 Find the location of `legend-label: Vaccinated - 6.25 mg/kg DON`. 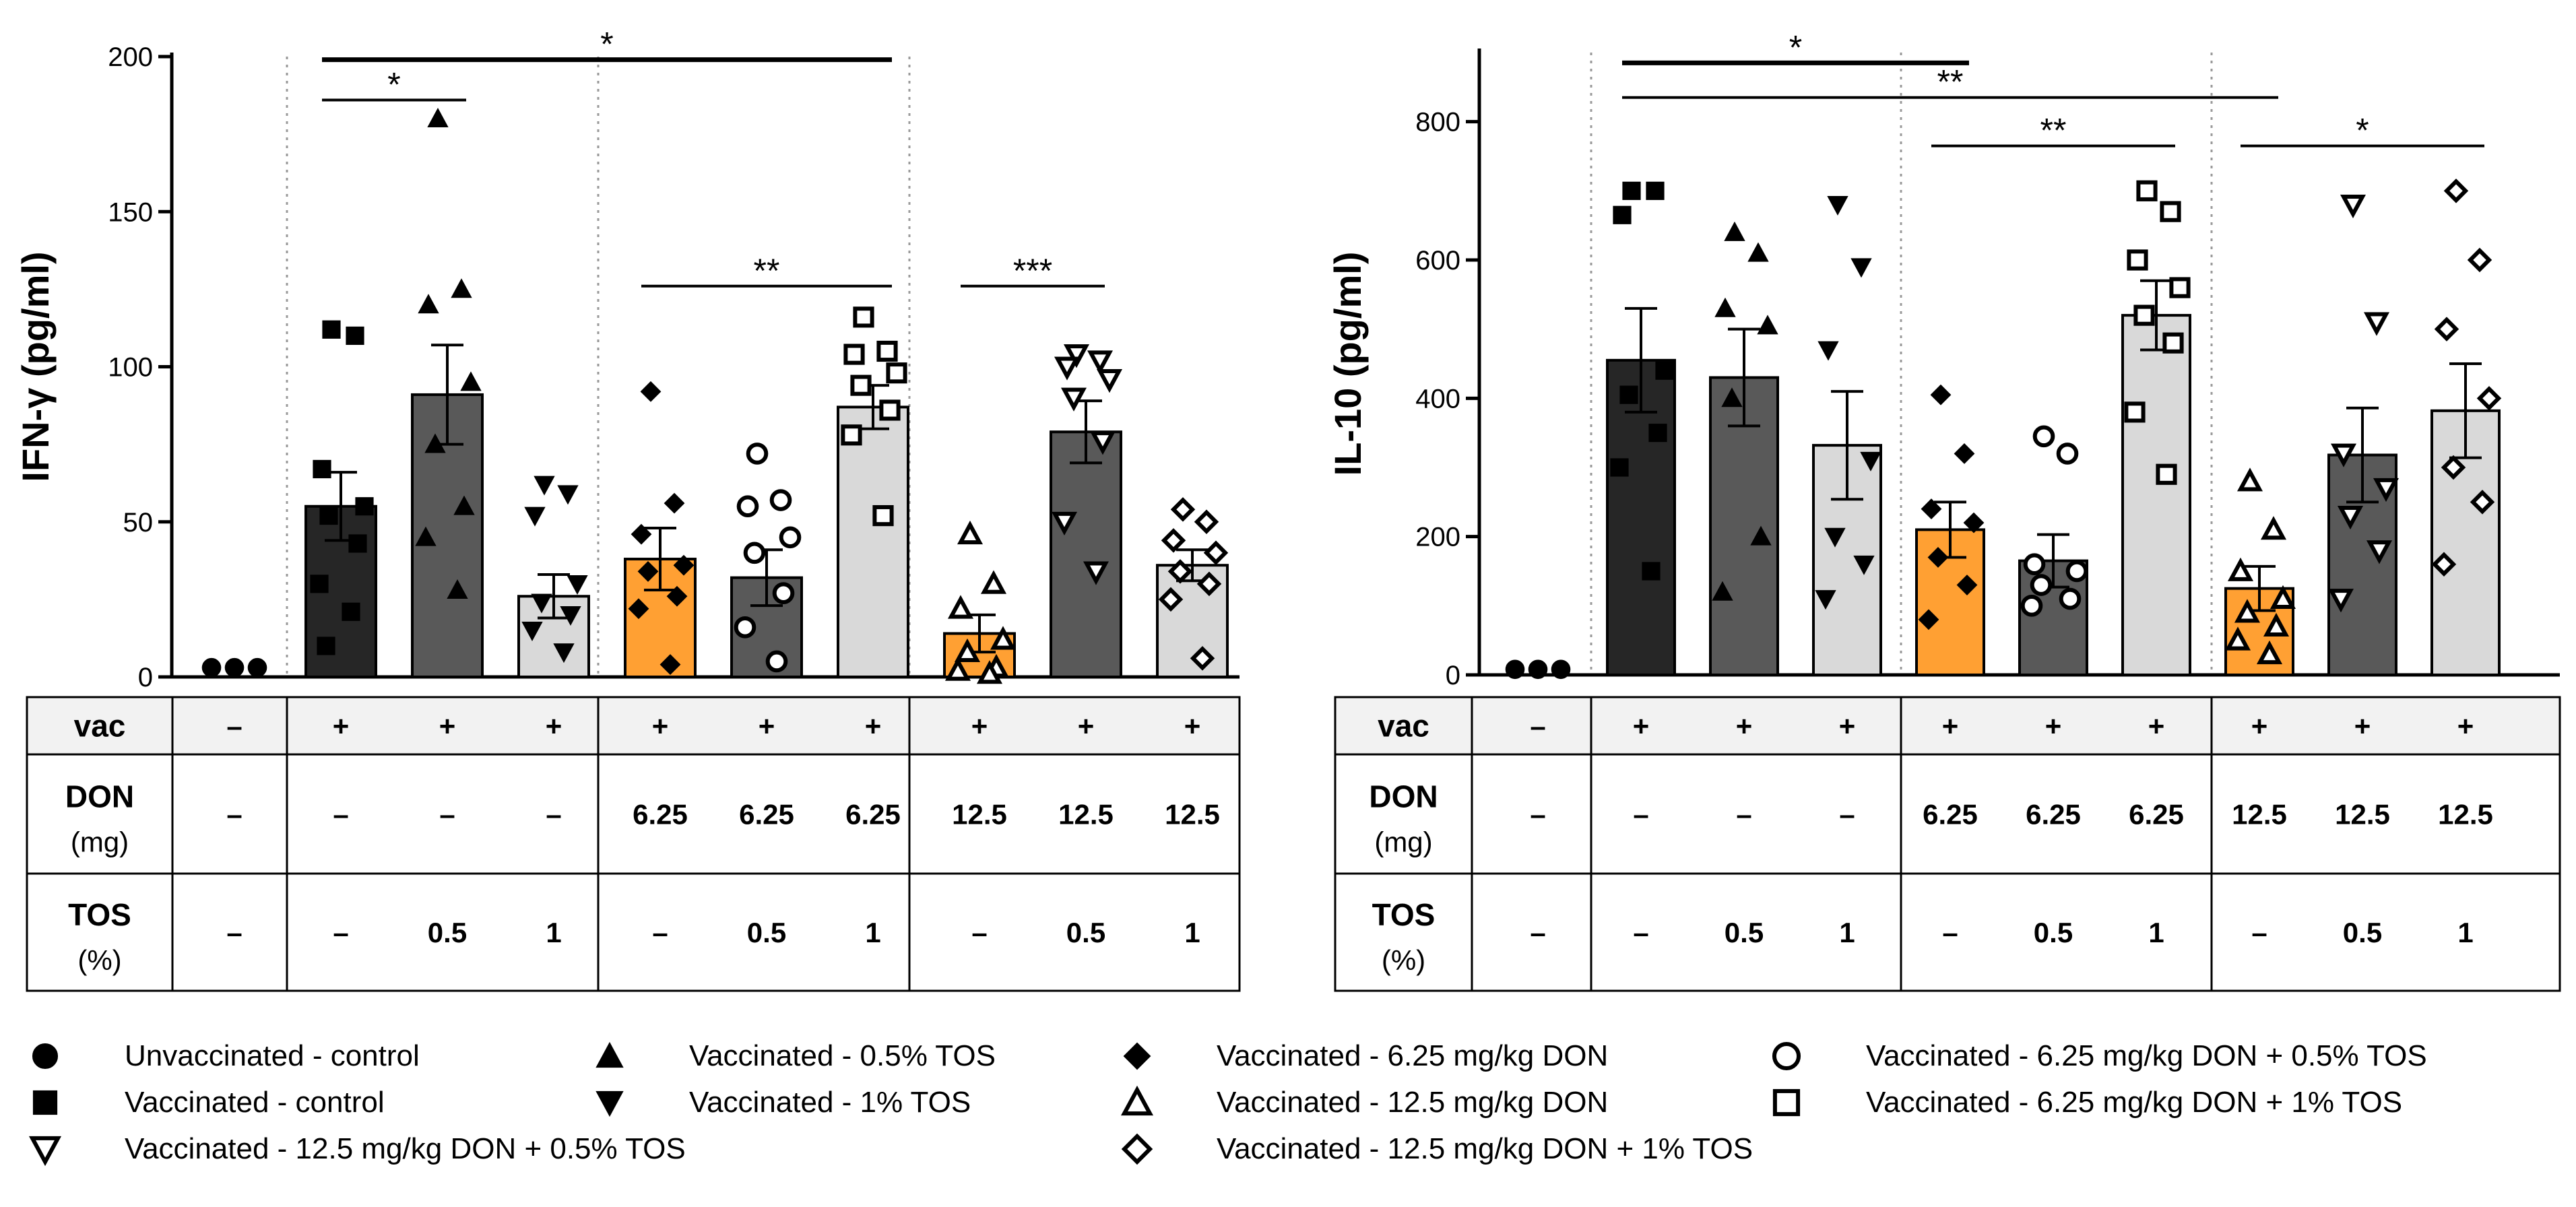

legend-label: Vaccinated - 6.25 mg/kg DON is located at coordinates (1412, 1055).